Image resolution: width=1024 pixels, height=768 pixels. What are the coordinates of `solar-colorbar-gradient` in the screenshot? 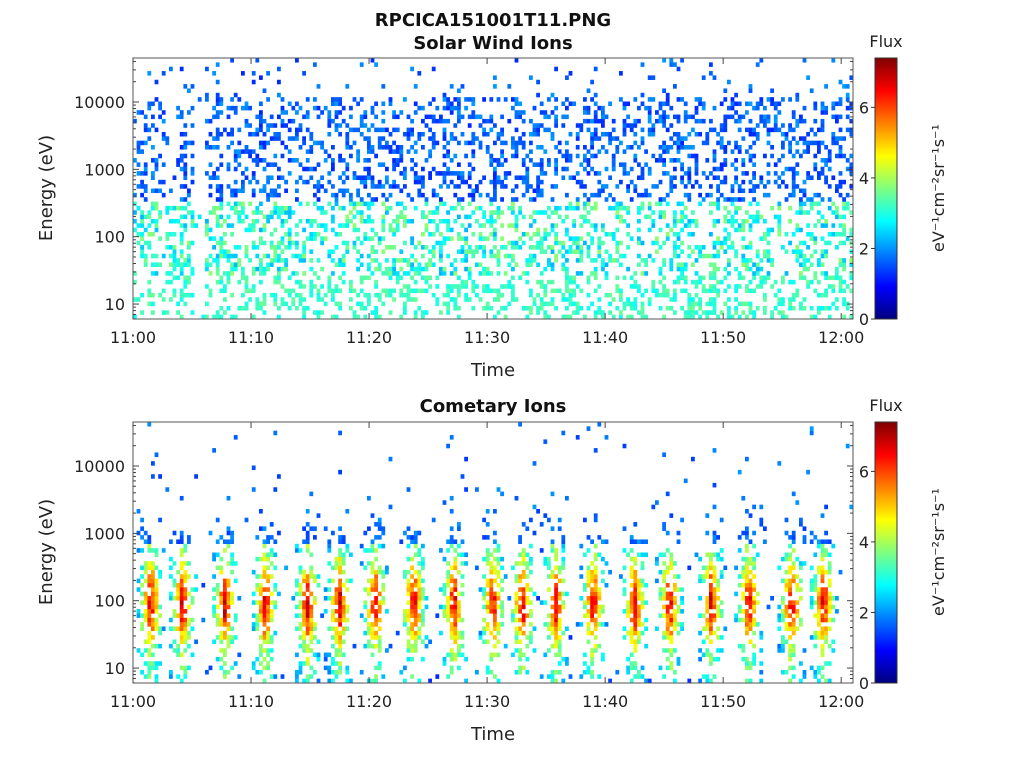 It's located at (886, 188).